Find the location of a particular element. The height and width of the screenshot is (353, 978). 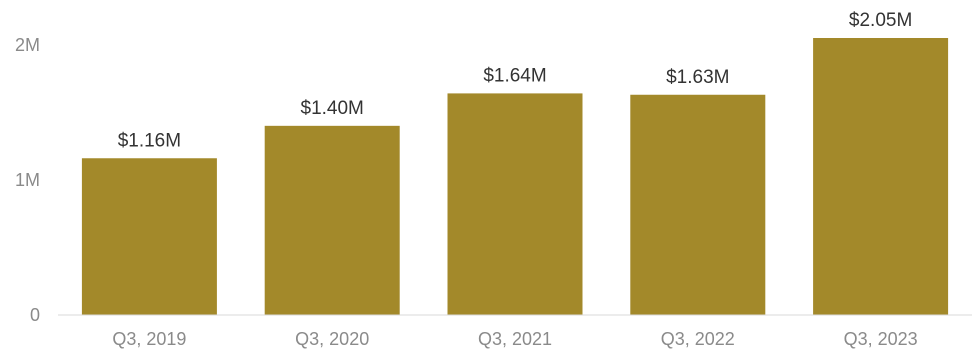

x-tick-label: Q3, 2022 is located at coordinates (698, 339).